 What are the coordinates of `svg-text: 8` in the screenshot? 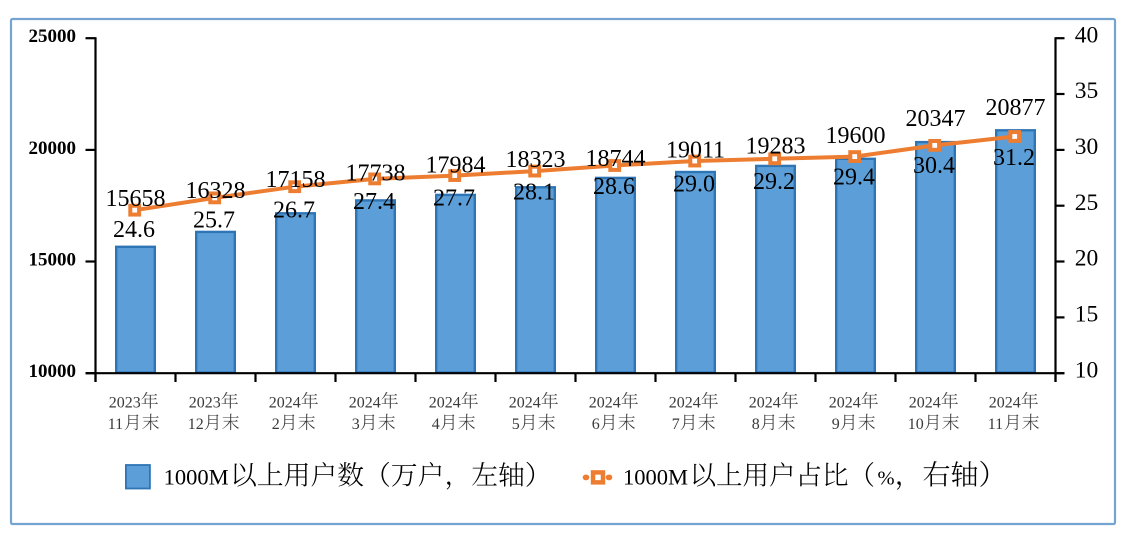 It's located at (756, 424).